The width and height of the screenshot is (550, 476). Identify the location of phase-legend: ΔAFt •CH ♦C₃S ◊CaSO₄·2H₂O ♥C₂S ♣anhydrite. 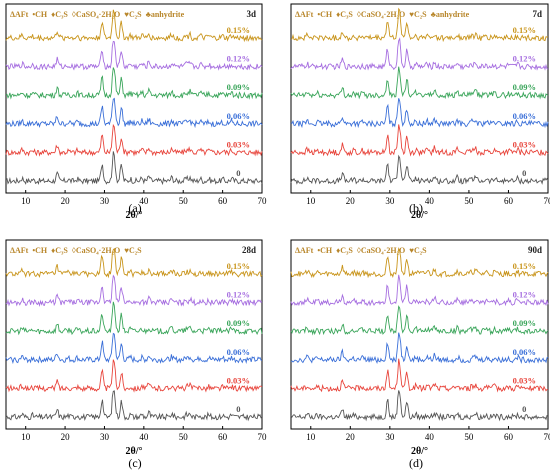
(382, 14).